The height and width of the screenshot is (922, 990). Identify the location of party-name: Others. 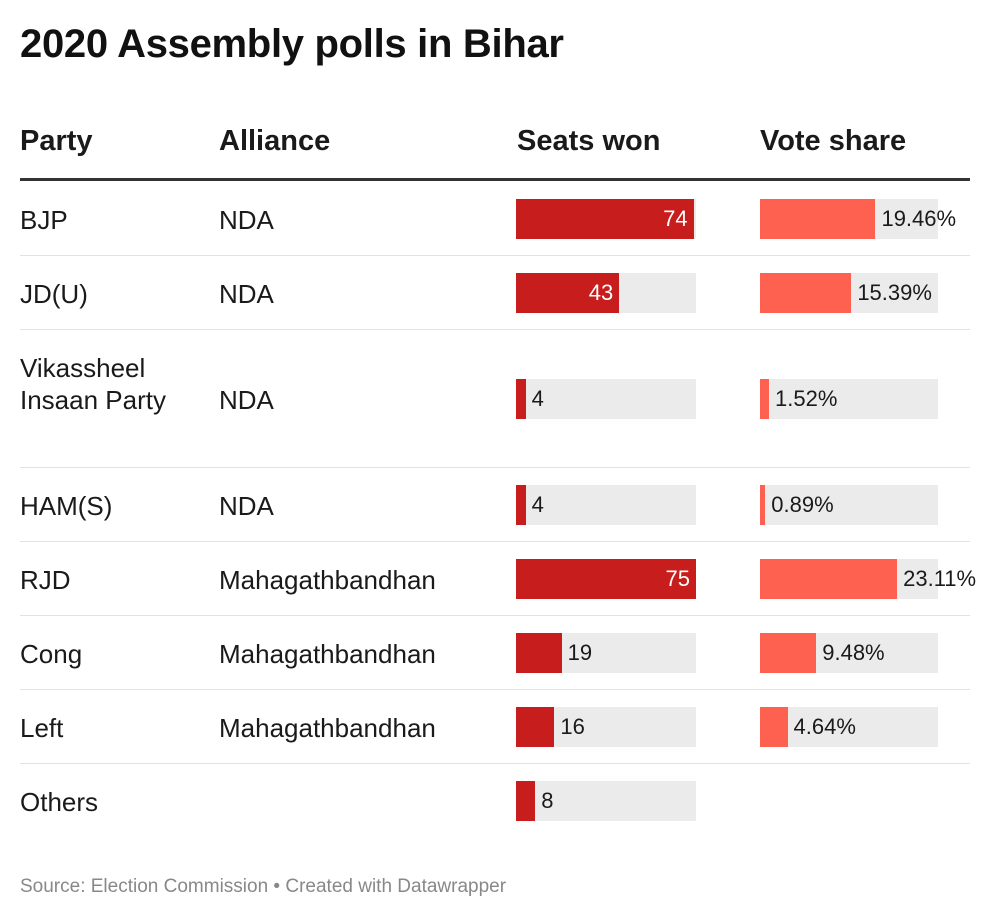
(59, 802).